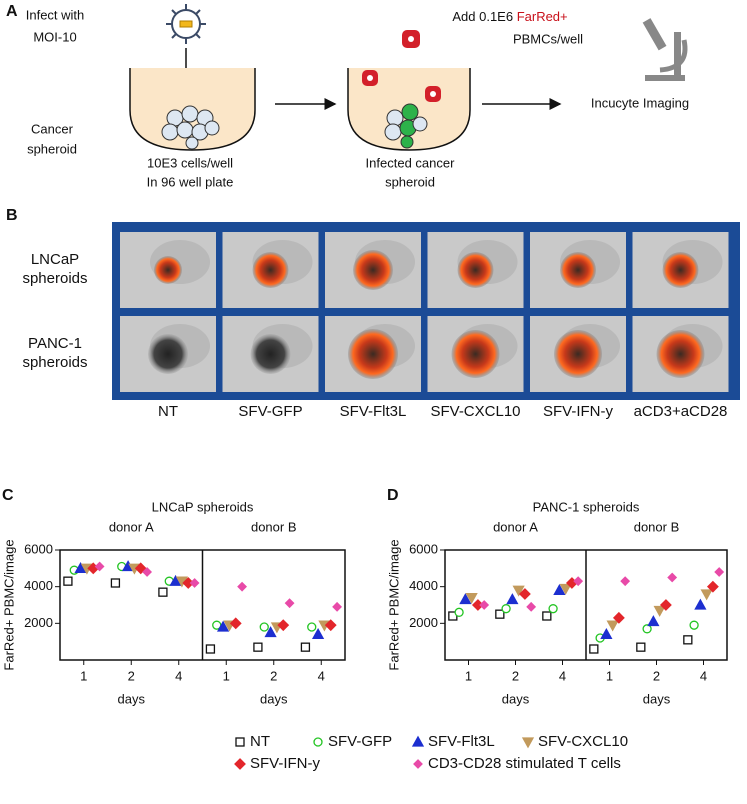 The height and width of the screenshot is (804, 747). I want to click on cell-cluster, so click(190, 127).